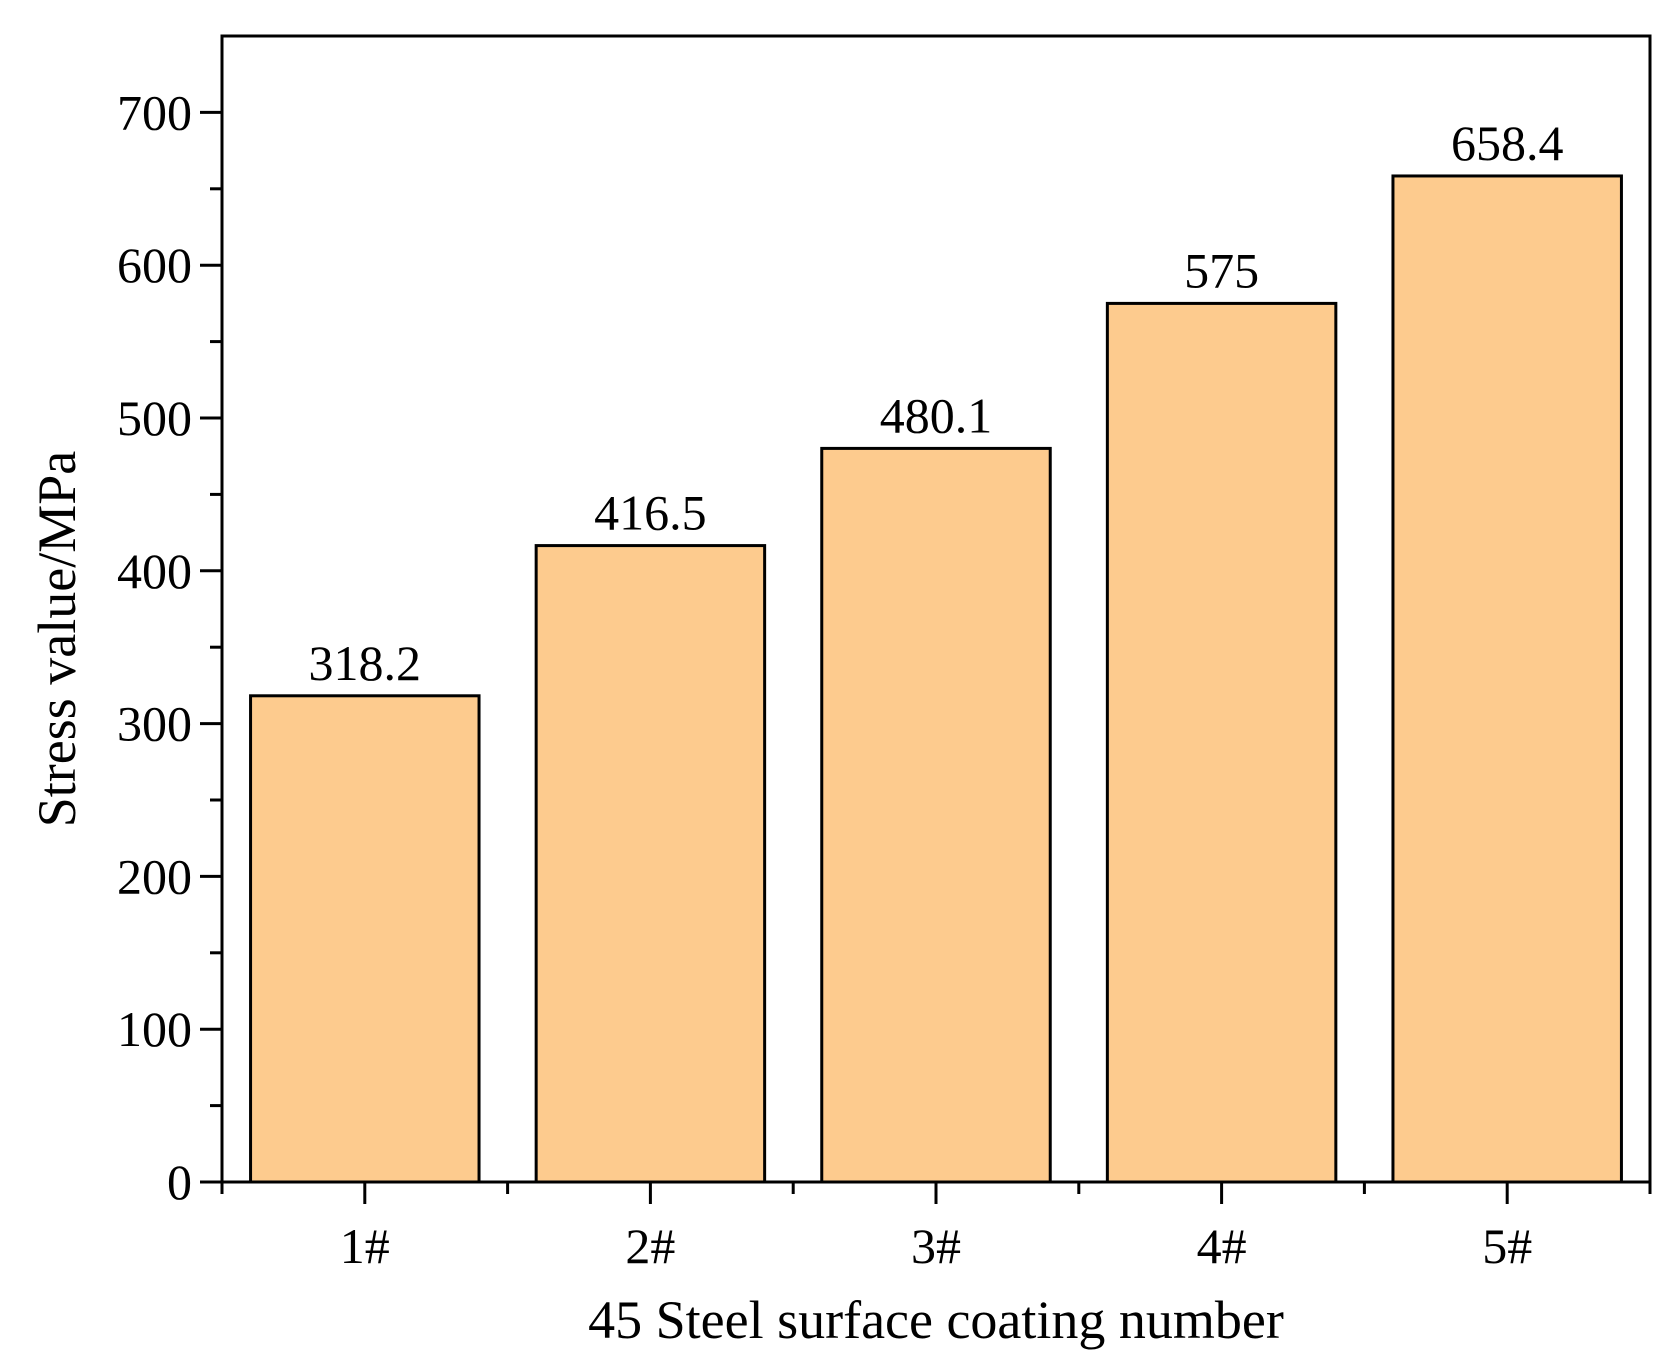  I want to click on x-tick-label-4: 4#, so click(1222, 1246).